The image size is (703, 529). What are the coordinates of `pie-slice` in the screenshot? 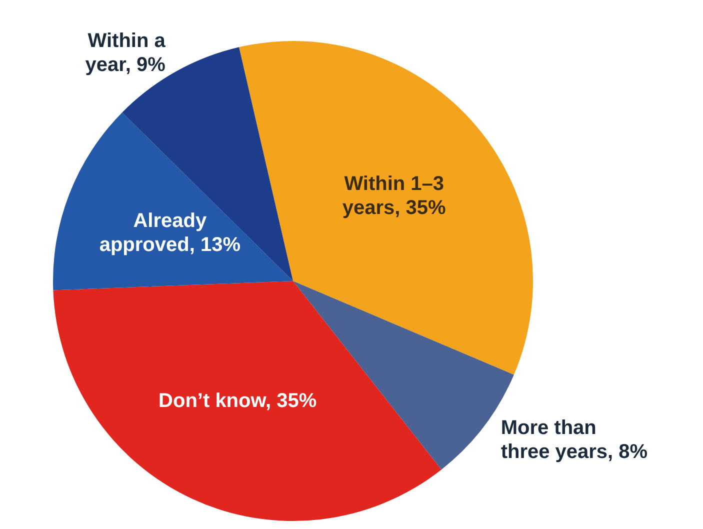 It's located at (173, 201).